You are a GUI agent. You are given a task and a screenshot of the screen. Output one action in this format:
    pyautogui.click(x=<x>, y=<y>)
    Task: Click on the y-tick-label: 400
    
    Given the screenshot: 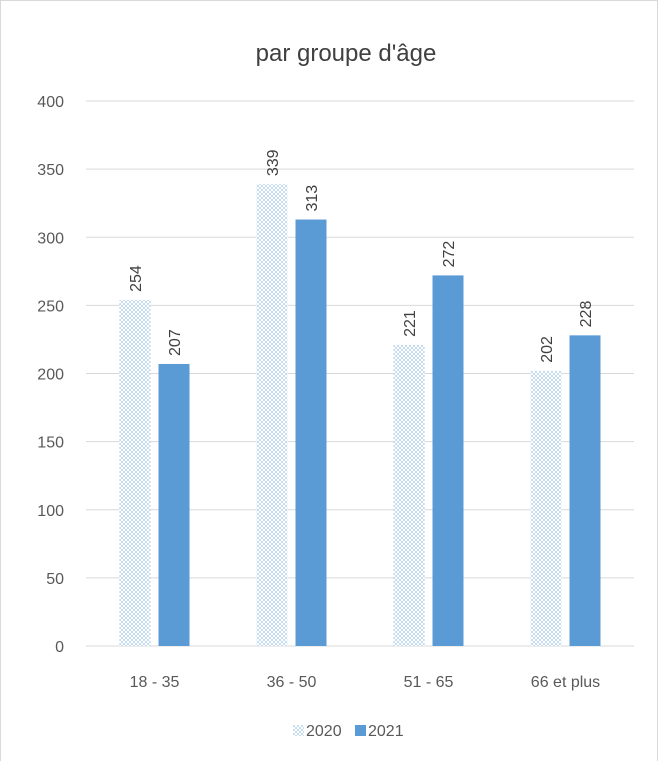 What is the action you would take?
    pyautogui.click(x=50, y=102)
    